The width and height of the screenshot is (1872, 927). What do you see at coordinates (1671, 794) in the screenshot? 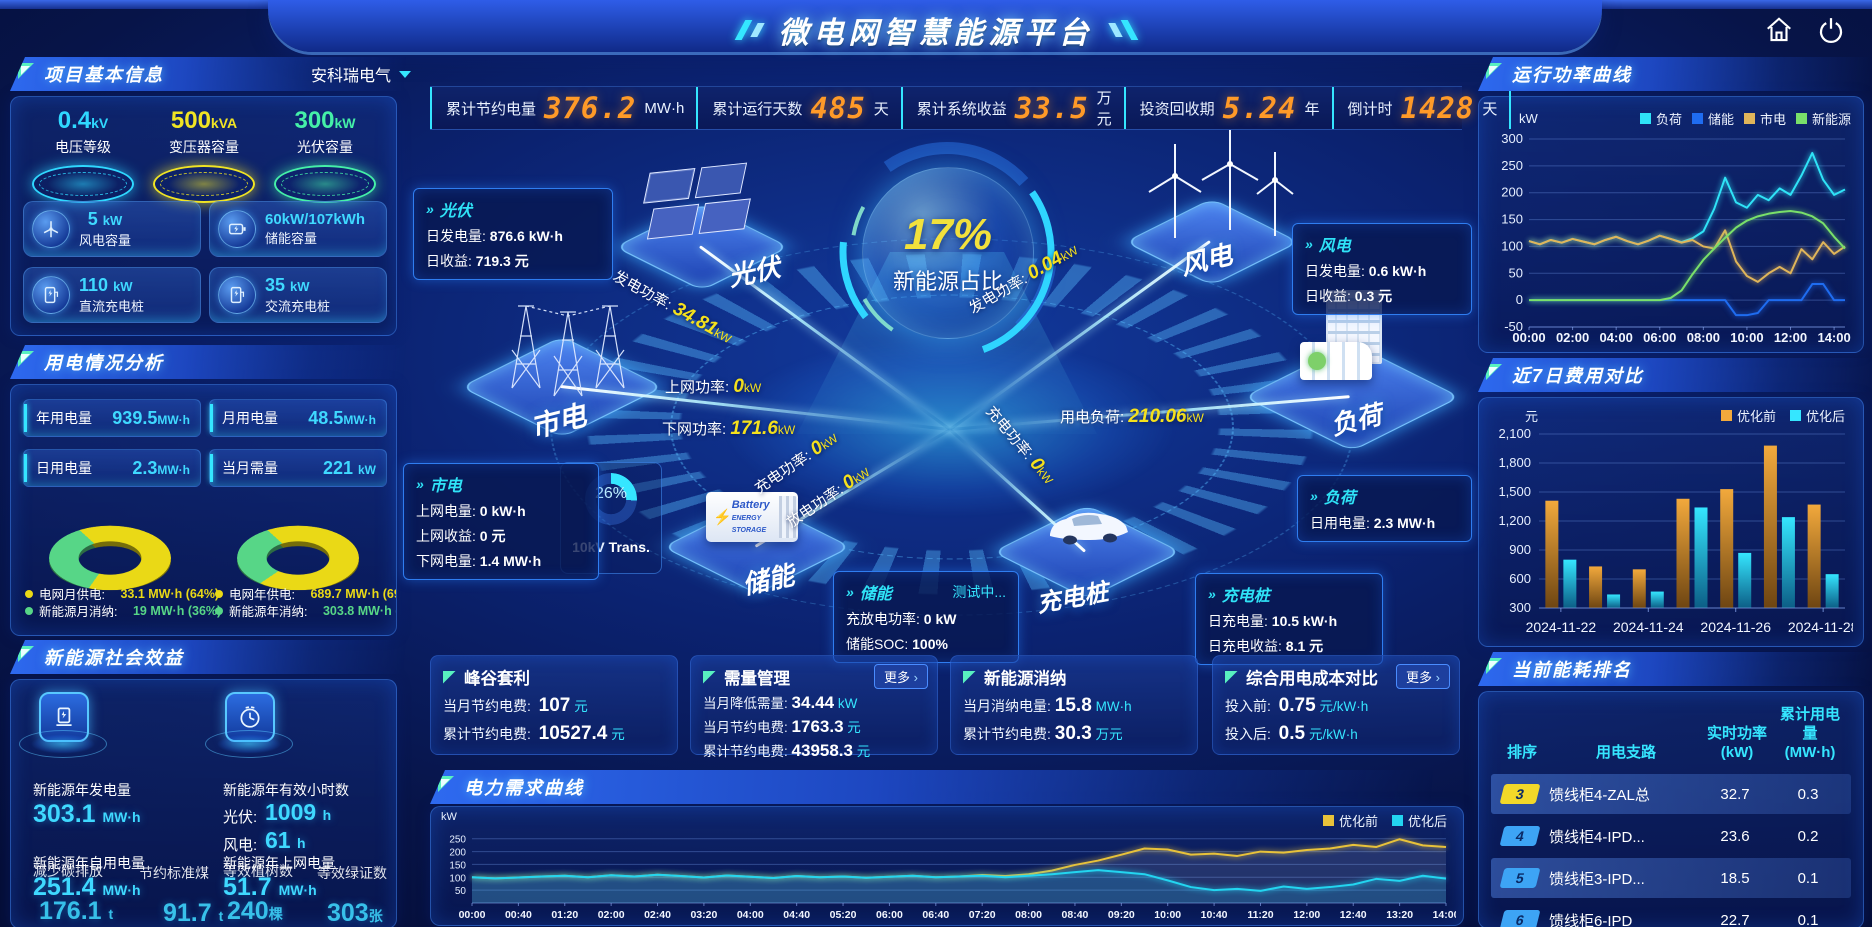
I see `table-row: 3 馈线柜4-ZAL总 32.7 0.3` at bounding box center [1671, 794].